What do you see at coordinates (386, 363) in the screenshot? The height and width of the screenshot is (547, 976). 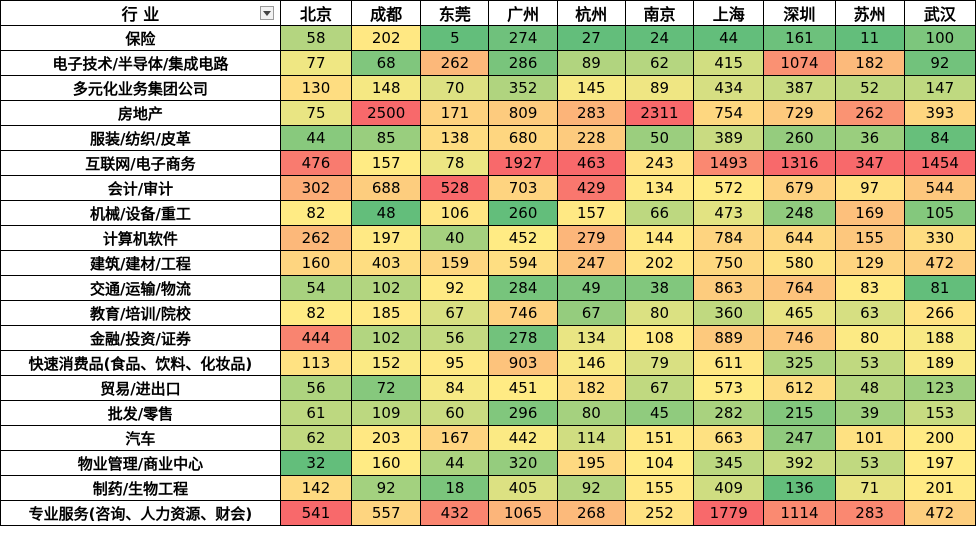 I see `value-cell: 152` at bounding box center [386, 363].